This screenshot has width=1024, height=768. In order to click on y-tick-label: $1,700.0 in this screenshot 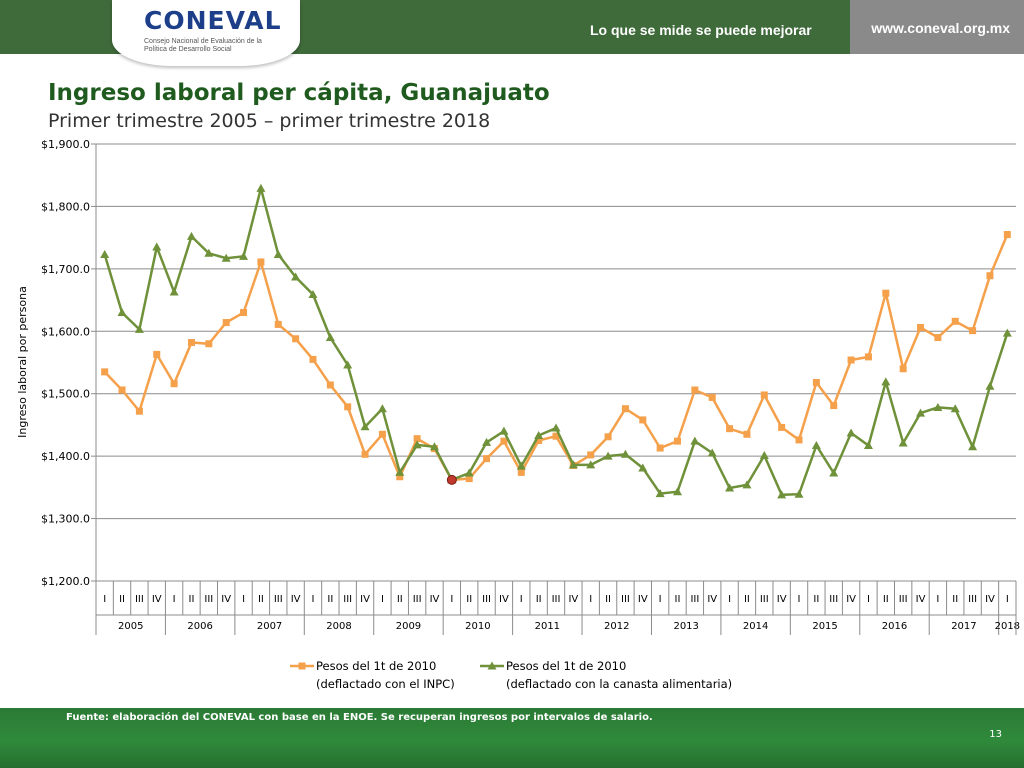, I will do `click(65, 269)`.